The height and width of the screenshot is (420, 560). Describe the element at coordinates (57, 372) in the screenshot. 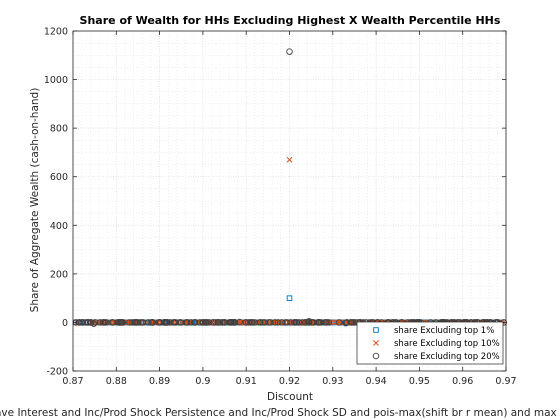

I see `y-tick-label: -200` at that location.